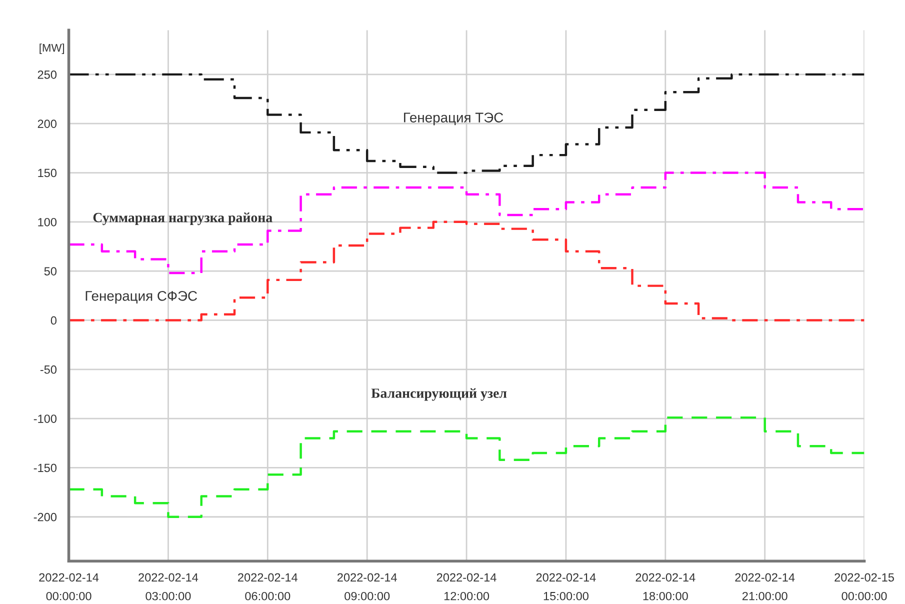  What do you see at coordinates (168, 586) in the screenshot?
I see `x-tick-label: 2022-02-14 03:00:00` at bounding box center [168, 586].